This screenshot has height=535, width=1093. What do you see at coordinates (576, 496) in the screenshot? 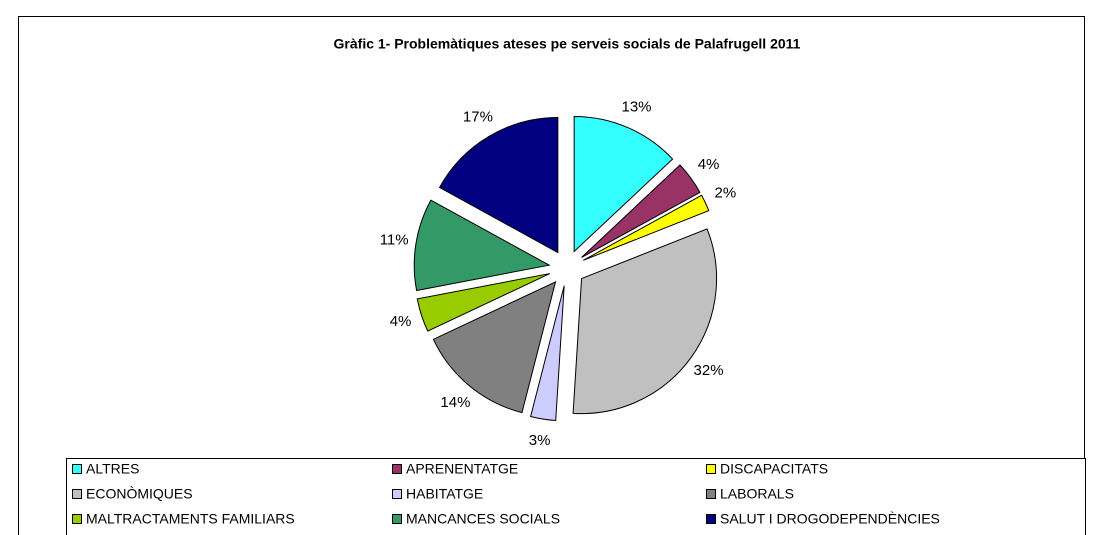
I see `legend-box` at bounding box center [576, 496].